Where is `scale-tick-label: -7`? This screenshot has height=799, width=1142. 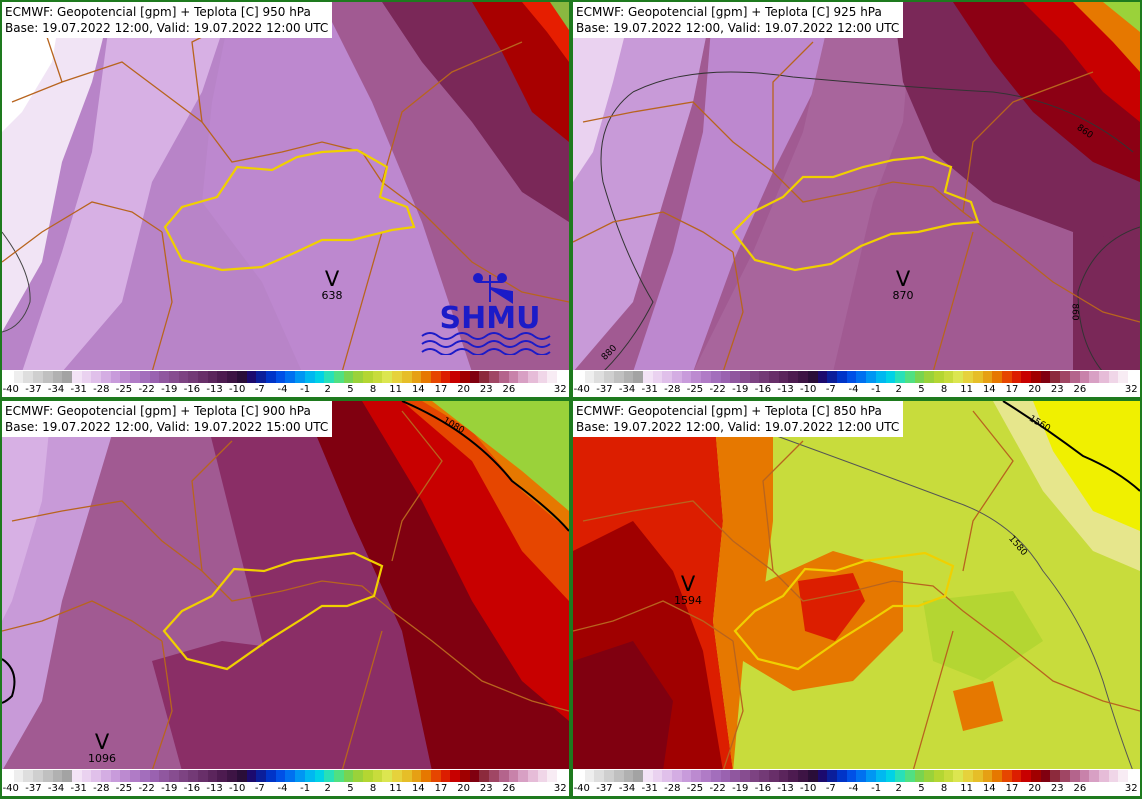
scale-tick-label: -7 is located at coordinates (830, 389).